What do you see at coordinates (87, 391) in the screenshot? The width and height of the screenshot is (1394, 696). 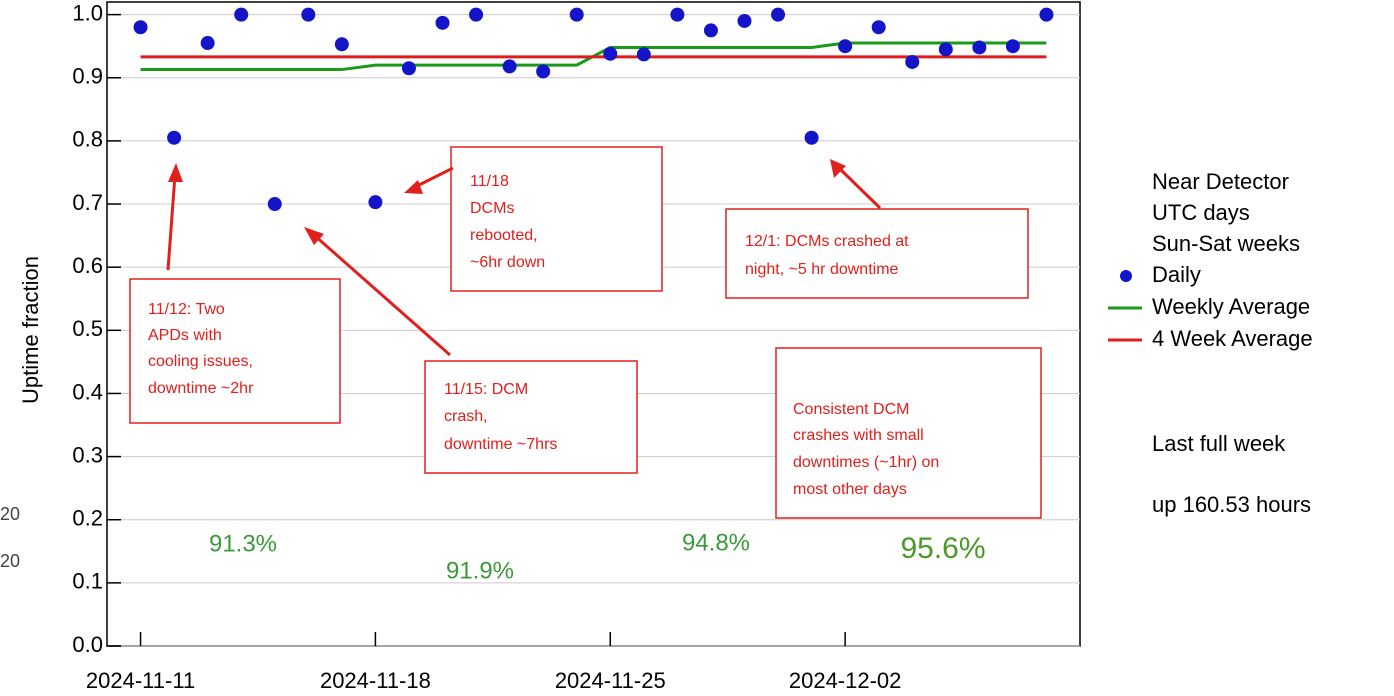 I see `y-tick-label: 0.4` at bounding box center [87, 391].